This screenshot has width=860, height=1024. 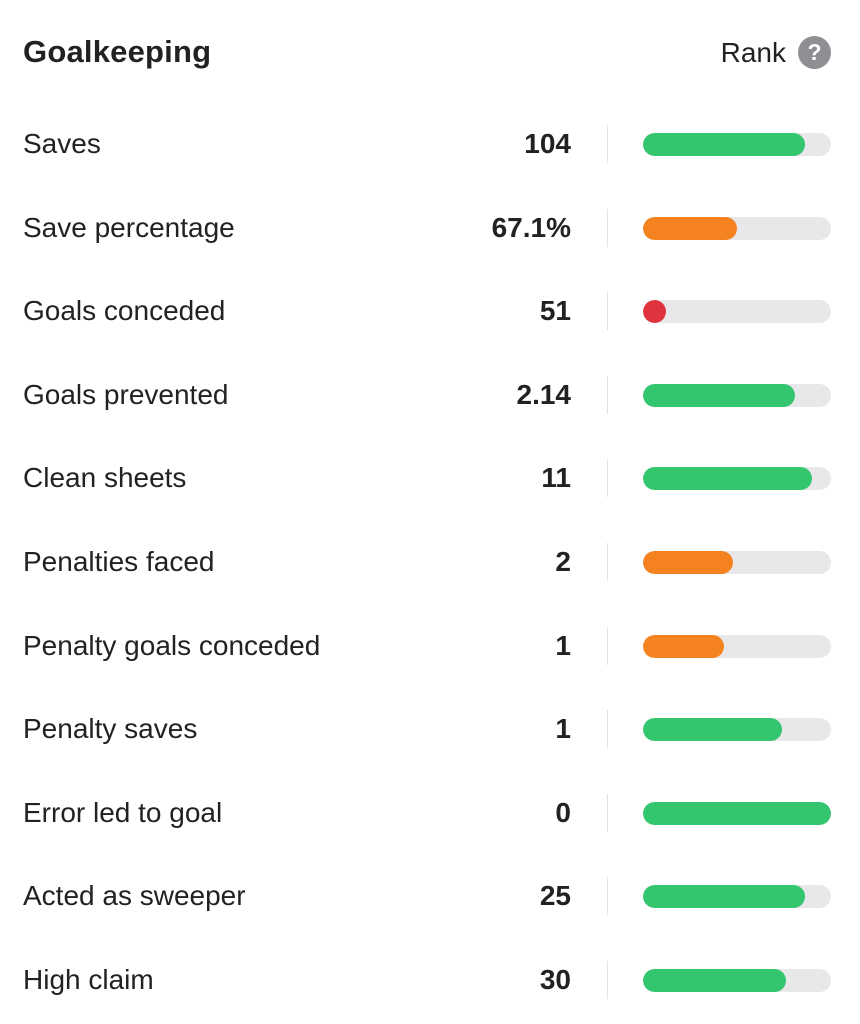 What do you see at coordinates (531, 227) in the screenshot?
I see `stat-value: 67.1%` at bounding box center [531, 227].